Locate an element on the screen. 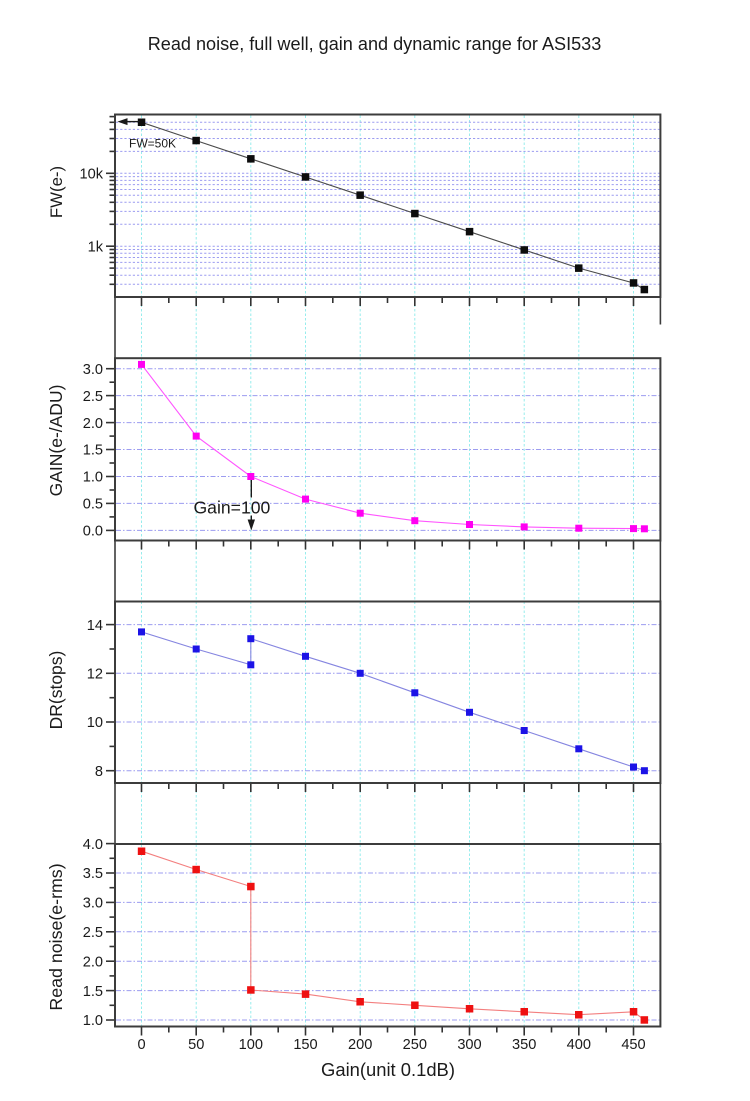 Image resolution: width=750 pixels, height=1101 pixels. svg-text: 1k is located at coordinates (96, 247).